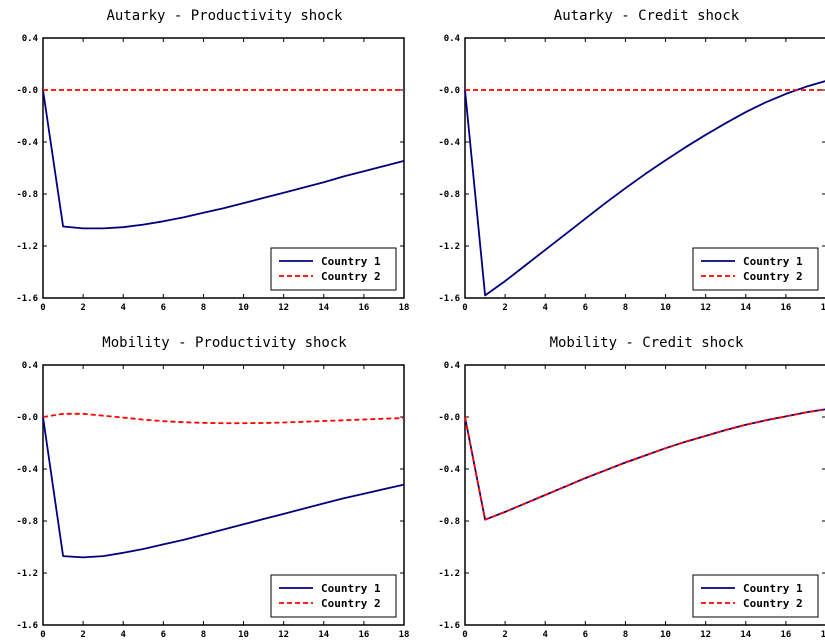  Describe the element at coordinates (224, 343) in the screenshot. I see `chart-title: Mobility - Productivity shock` at that location.